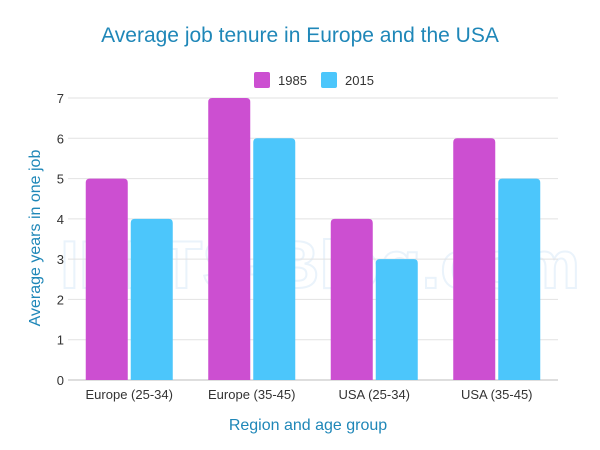  Describe the element at coordinates (60, 239) in the screenshot. I see `y-axis-ticks: 0 1 2 3 4 5 6 7` at that location.